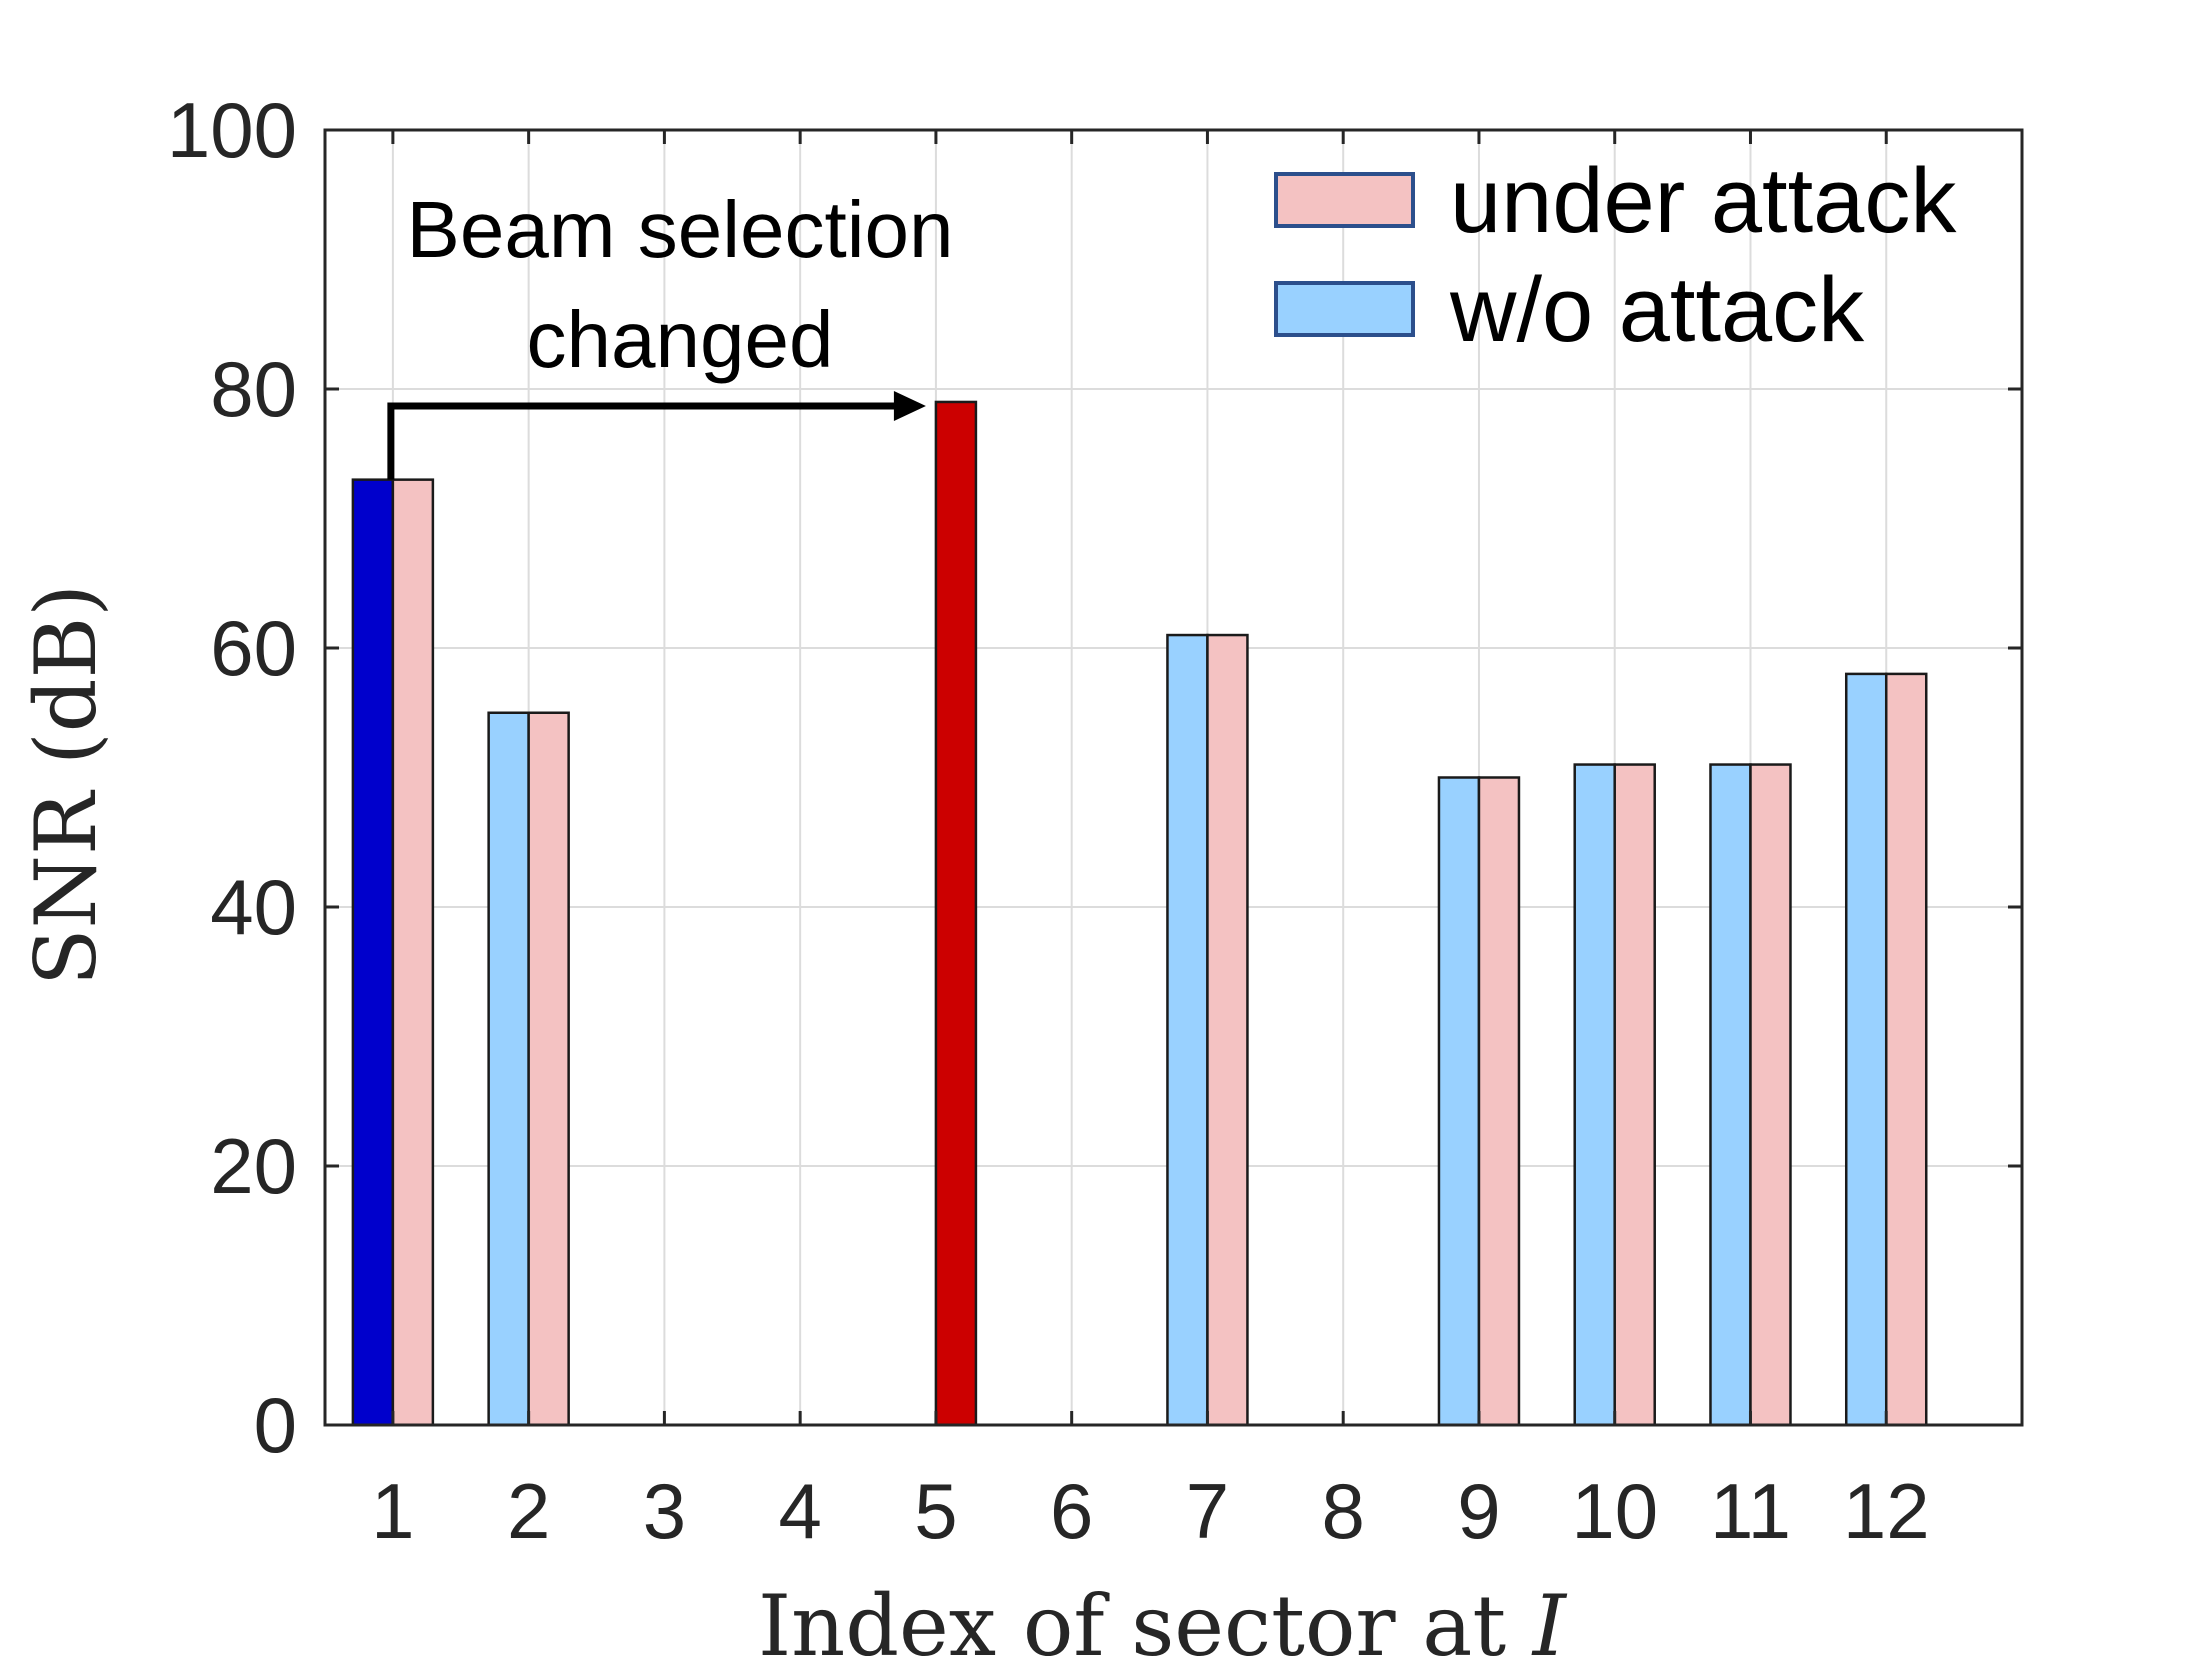 This screenshot has width=2207, height=1677. I want to click on y-tick-label: 0, so click(275, 1425).